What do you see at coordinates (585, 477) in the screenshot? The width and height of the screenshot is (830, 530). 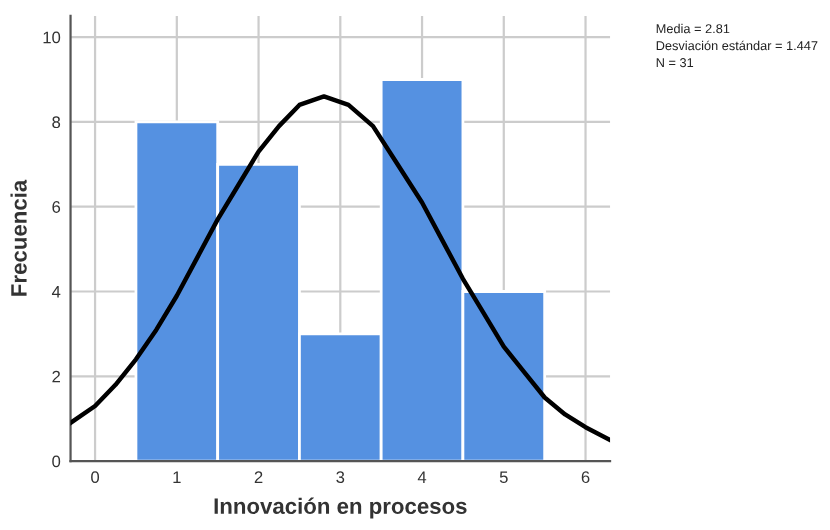 I see `x-tick-label: 6` at bounding box center [585, 477].